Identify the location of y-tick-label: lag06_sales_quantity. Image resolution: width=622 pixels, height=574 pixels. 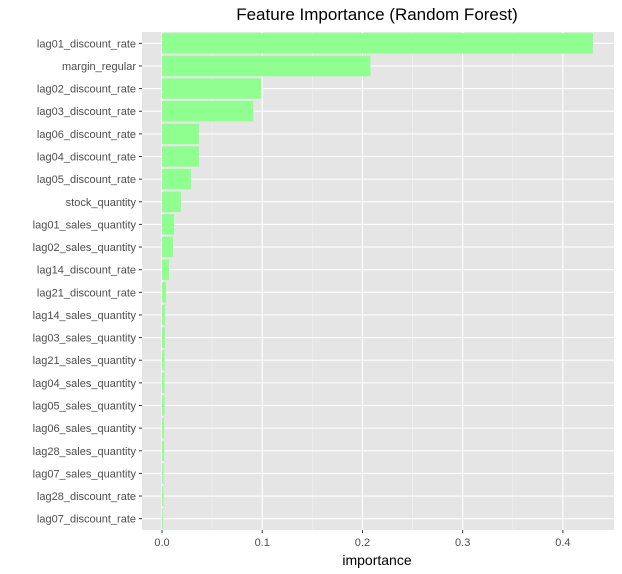
(85, 429).